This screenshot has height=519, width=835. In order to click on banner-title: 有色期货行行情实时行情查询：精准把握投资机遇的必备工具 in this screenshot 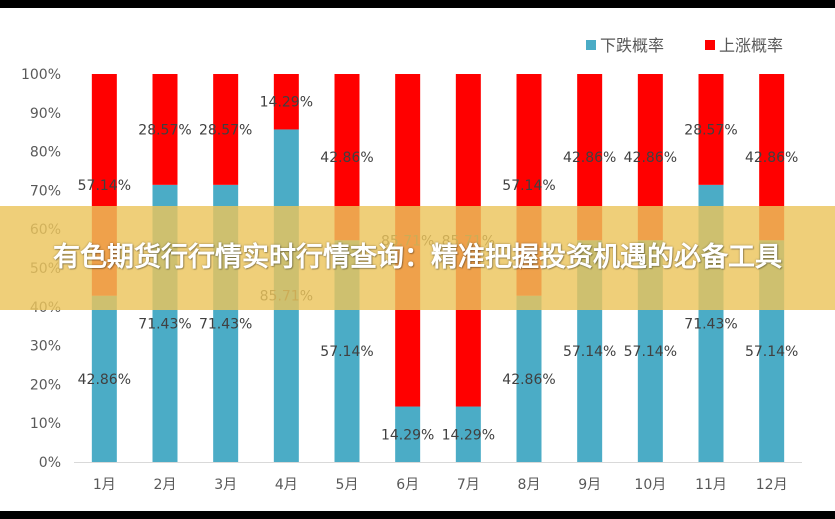, I will do `click(417, 257)`.